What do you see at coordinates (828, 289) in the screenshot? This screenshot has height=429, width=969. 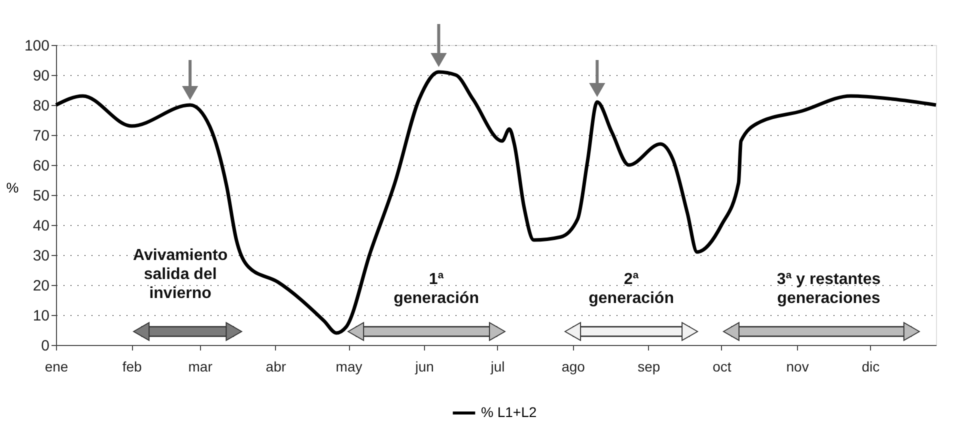 I see `annotation: 3ª y restantes generaciones` at bounding box center [828, 289].